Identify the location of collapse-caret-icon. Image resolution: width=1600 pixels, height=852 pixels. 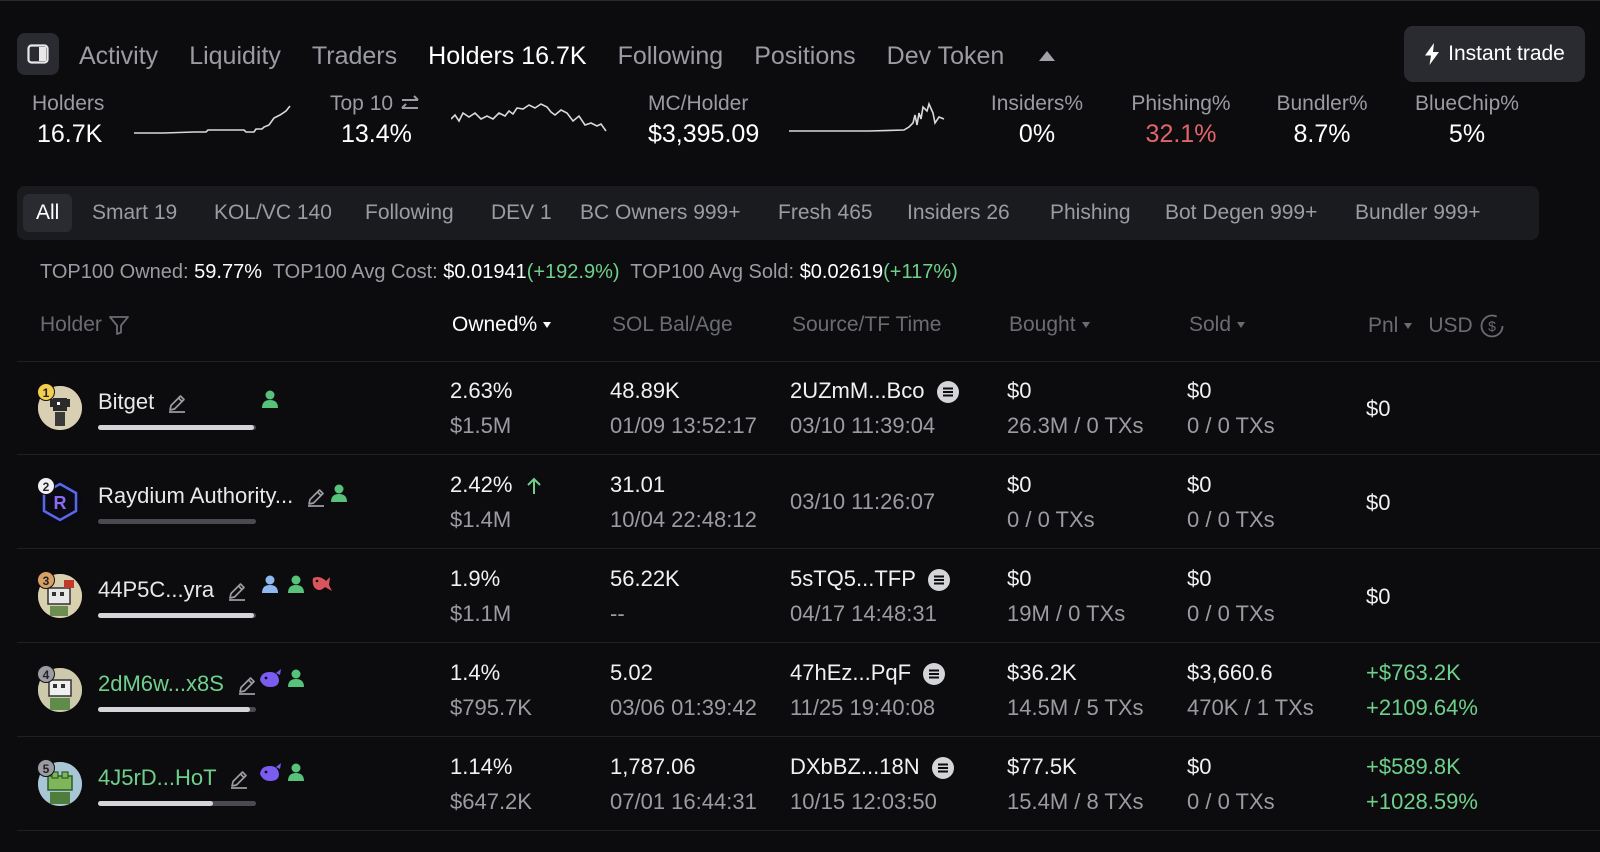
(1047, 56).